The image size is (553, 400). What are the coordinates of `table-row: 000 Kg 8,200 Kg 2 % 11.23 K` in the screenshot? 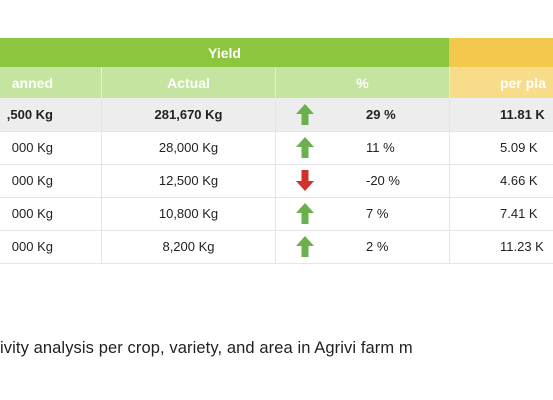 It's located at (276, 247).